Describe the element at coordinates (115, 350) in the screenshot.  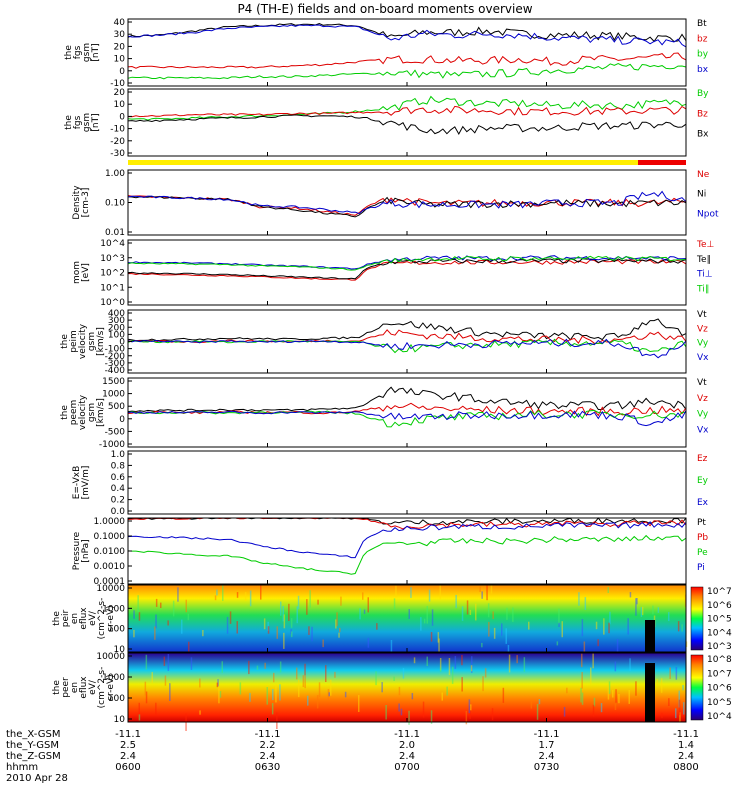
I see `y-tick-label: -100` at that location.